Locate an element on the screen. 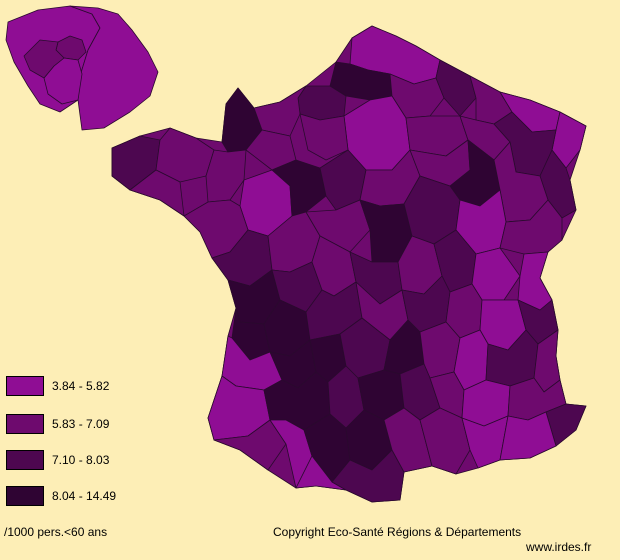 The image size is (620, 560). legend-label: 7.10 - 8.03 is located at coordinates (81, 460).